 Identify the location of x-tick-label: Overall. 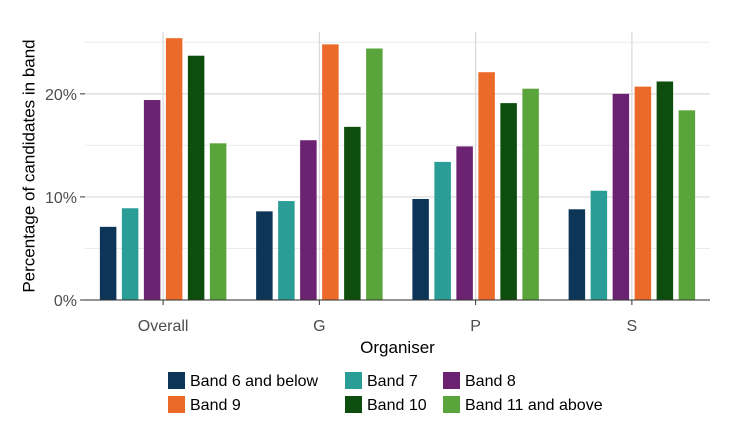
(163, 326).